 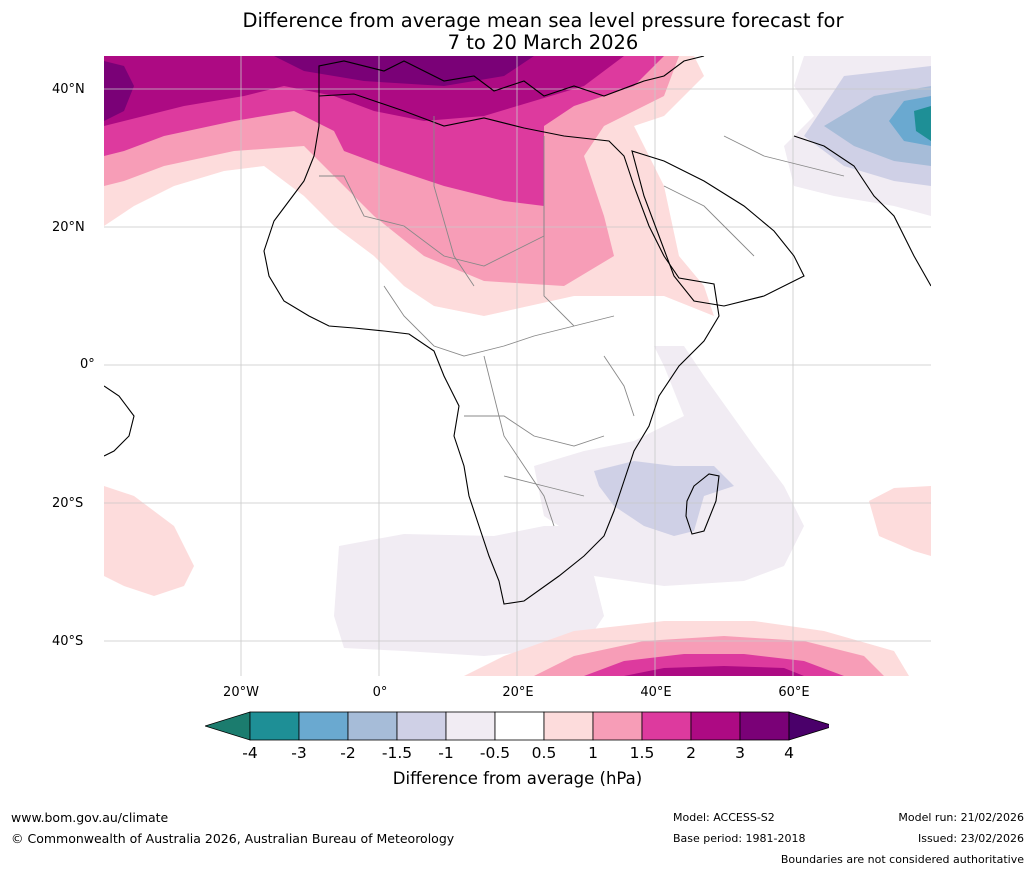 What do you see at coordinates (739, 838) in the screenshot?
I see `footer-base-period: Base period: 1981-2018` at bounding box center [739, 838].